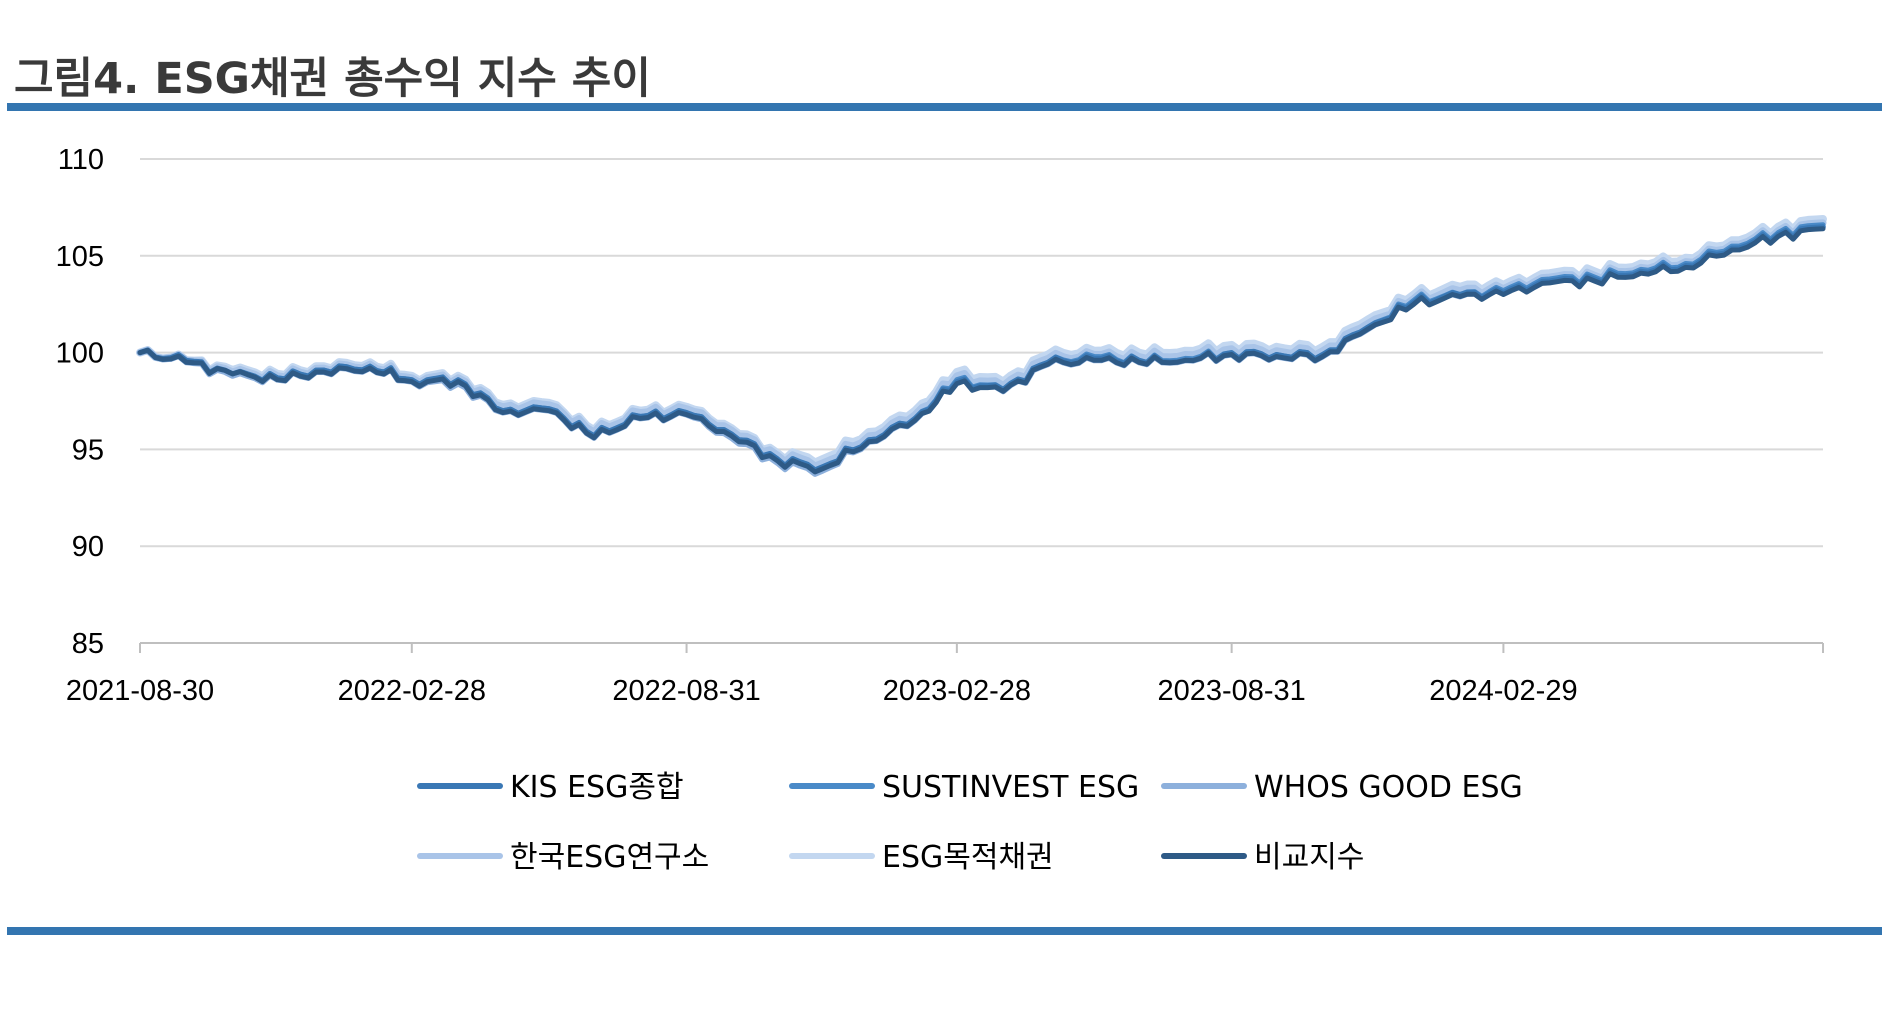 The height and width of the screenshot is (1022, 1882). What do you see at coordinates (332, 79) in the screenshot?
I see `page-title: 그림4. ESG채권 총수익 지수 추이` at bounding box center [332, 79].